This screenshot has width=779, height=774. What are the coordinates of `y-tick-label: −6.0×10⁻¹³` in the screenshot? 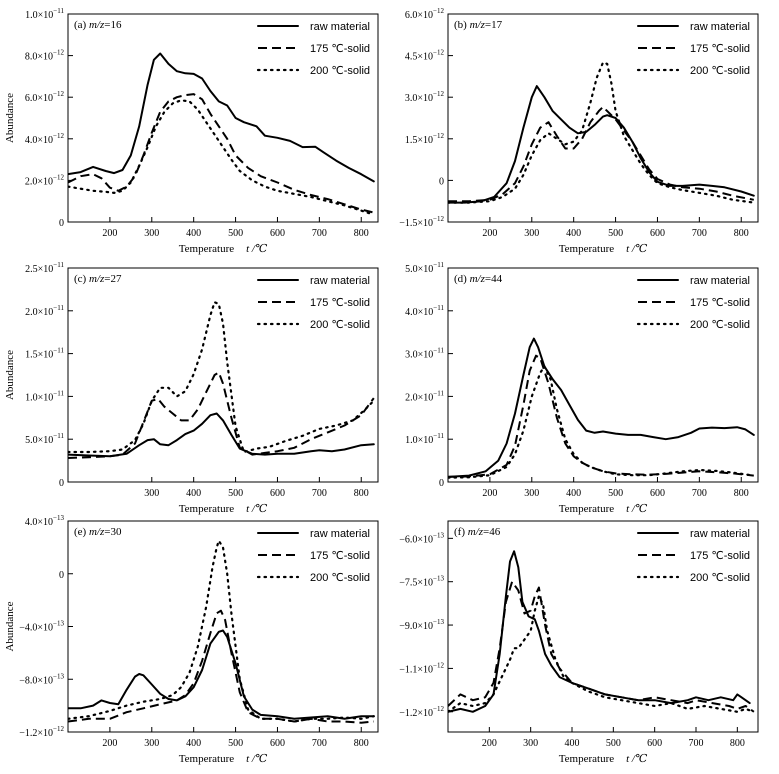 It's located at (421, 538).